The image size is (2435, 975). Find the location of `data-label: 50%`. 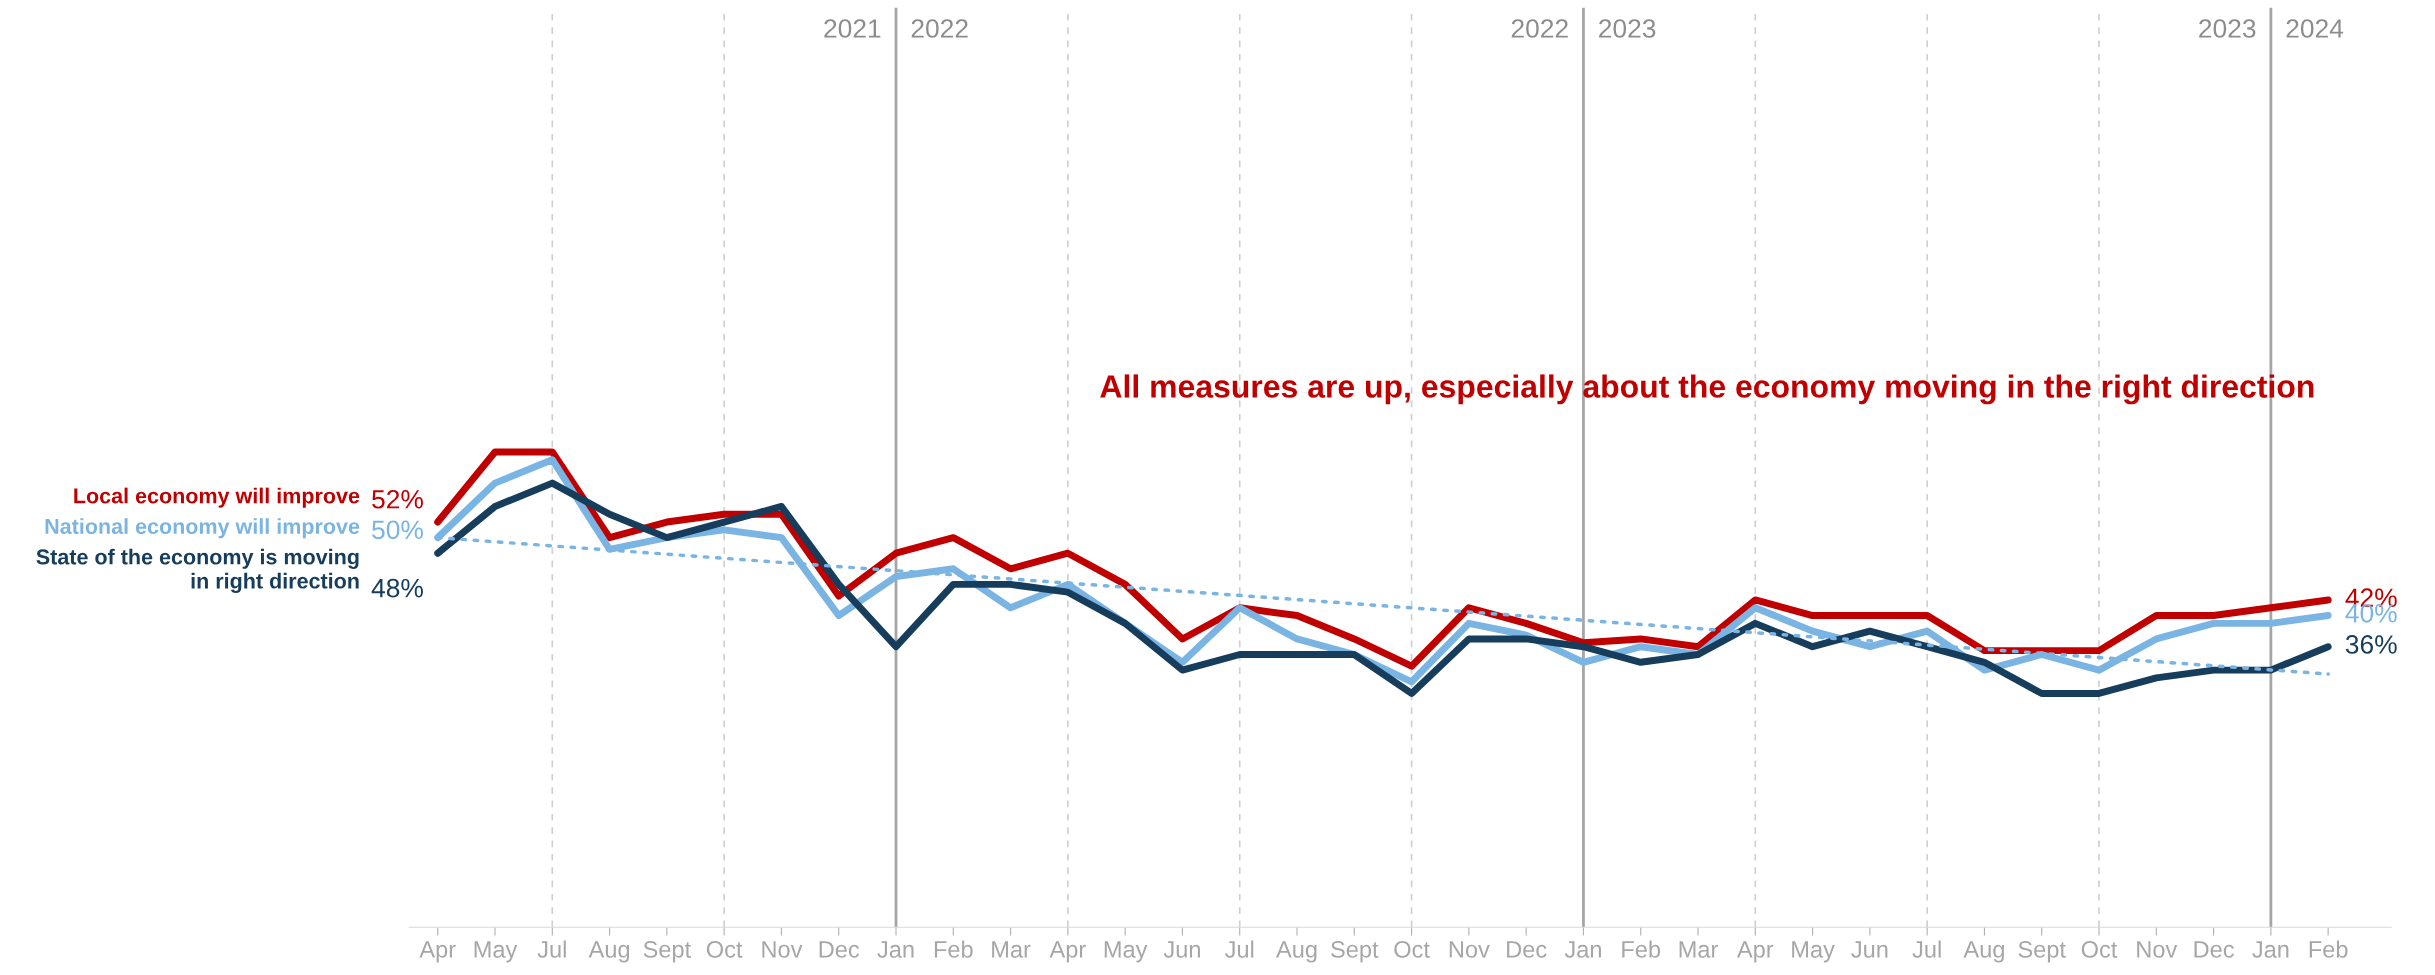

data-label: 50% is located at coordinates (397, 530).